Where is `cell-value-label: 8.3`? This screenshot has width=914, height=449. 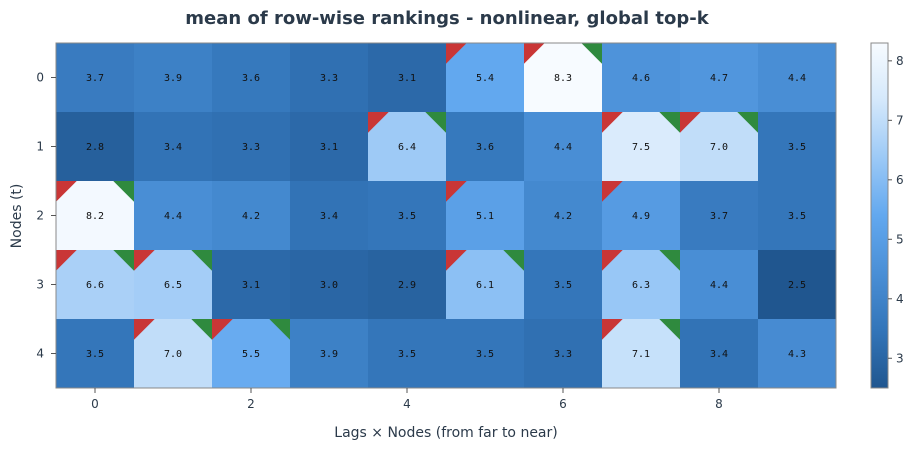
cell-value-label: 8.3 is located at coordinates (563, 78).